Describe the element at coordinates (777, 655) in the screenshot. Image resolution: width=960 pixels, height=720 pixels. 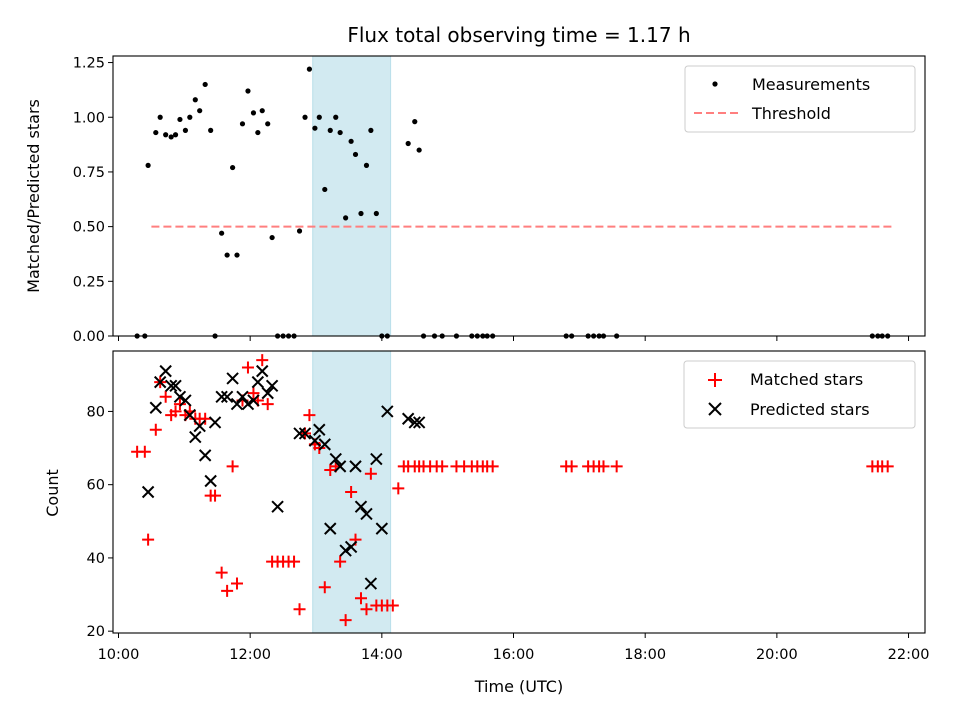
I see `x-tick-label: 20:00` at that location.